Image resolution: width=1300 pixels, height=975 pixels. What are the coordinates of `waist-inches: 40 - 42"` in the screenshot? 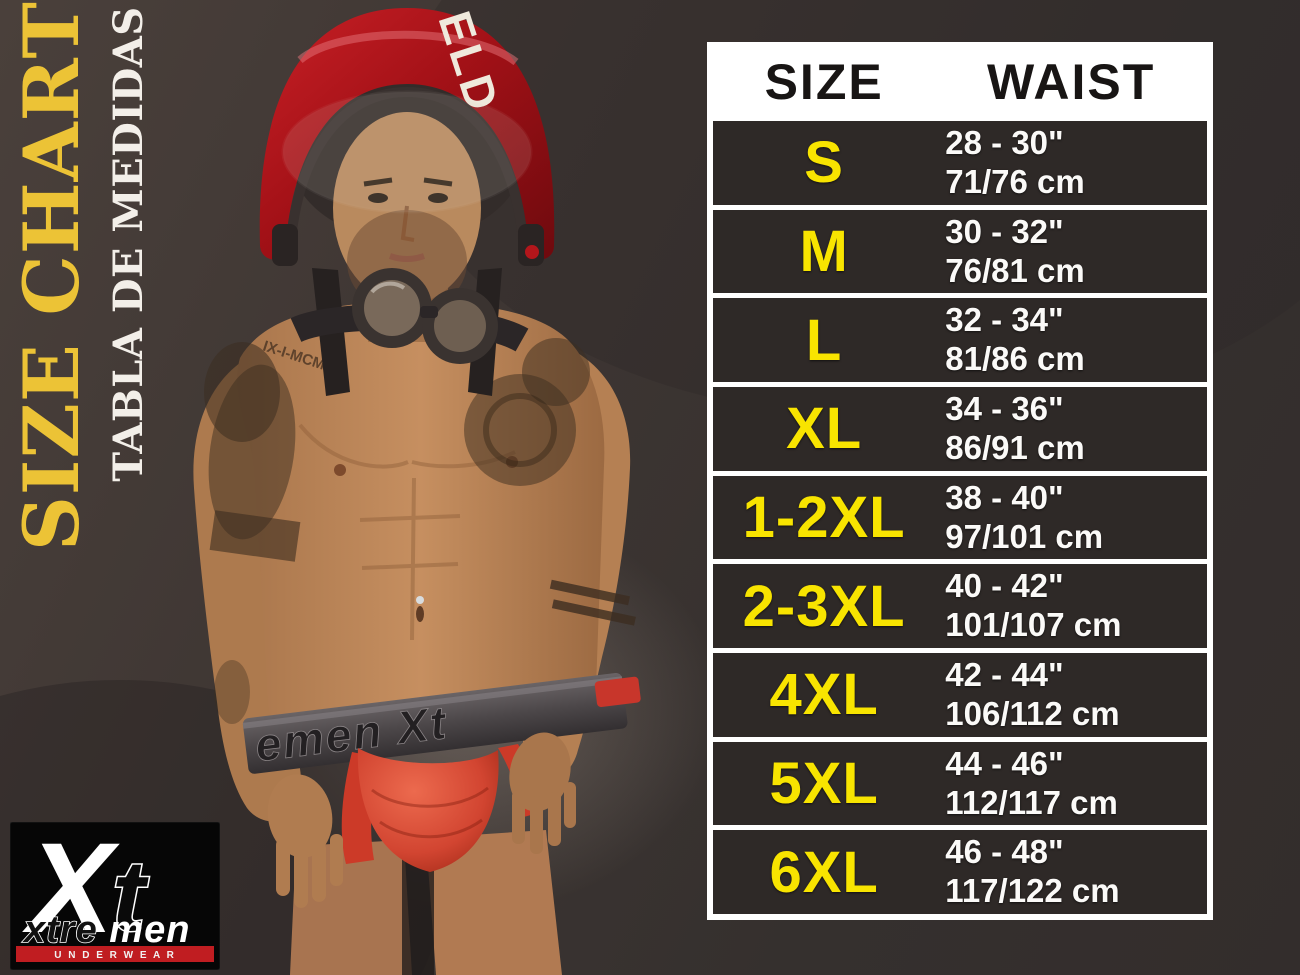 It's located at (1004, 586).